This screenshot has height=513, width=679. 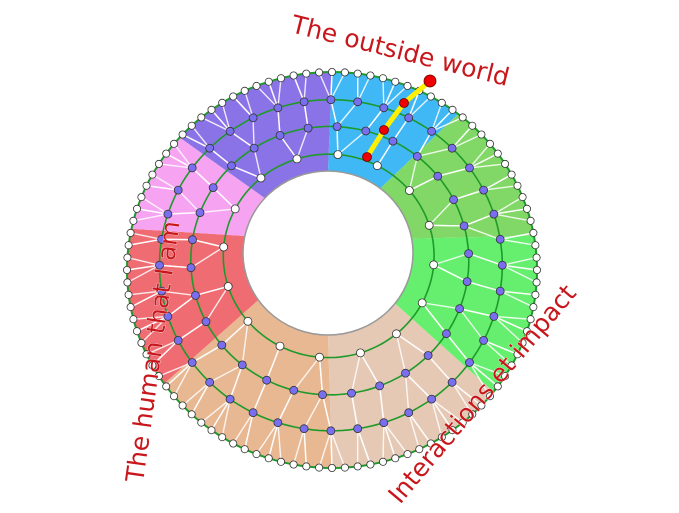 I want to click on highlight-path-node, so click(x=367, y=157).